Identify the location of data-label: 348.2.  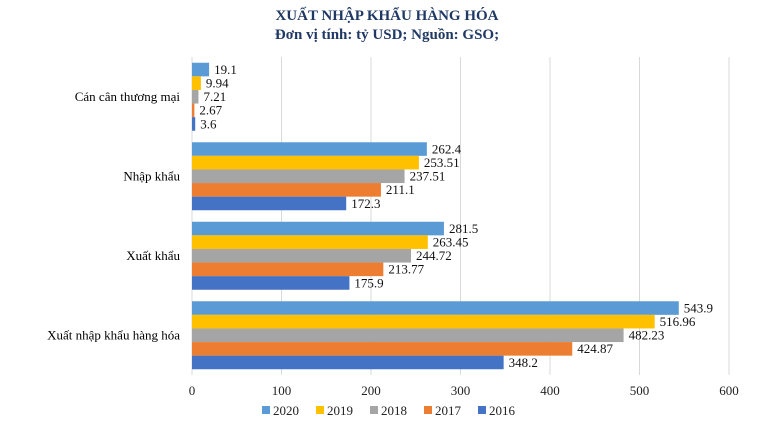
(523, 362).